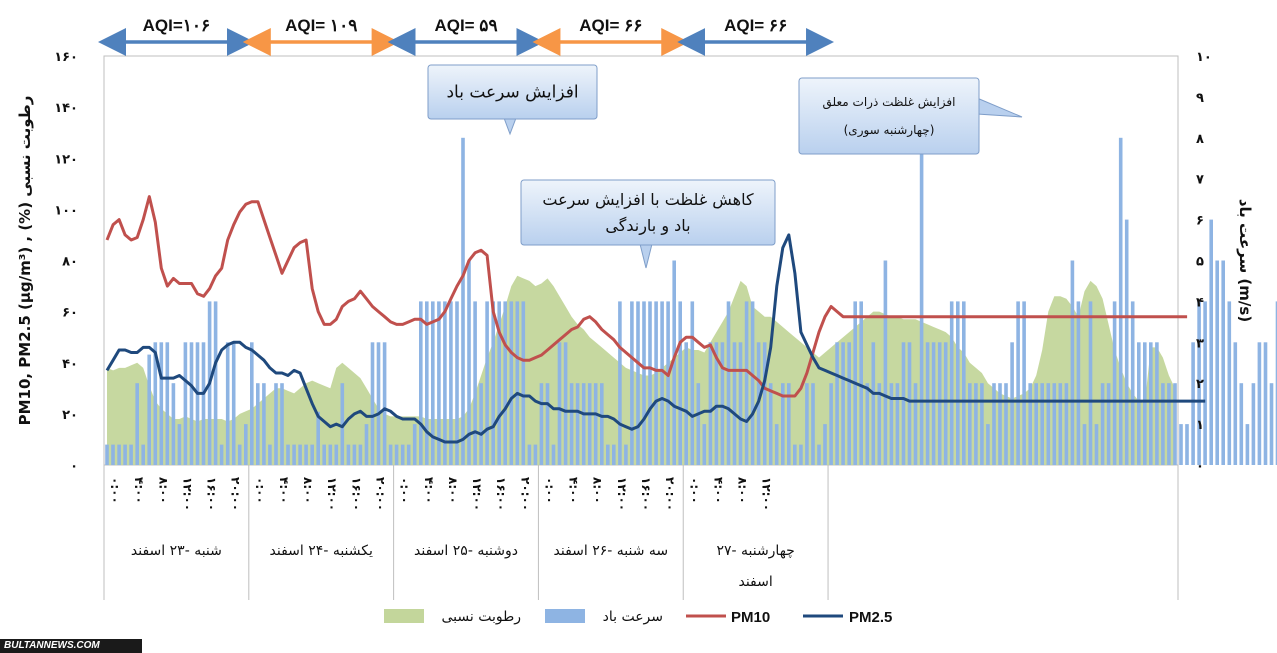  I want to click on day-label: چهارشنبه -۲۷, so click(755, 551).